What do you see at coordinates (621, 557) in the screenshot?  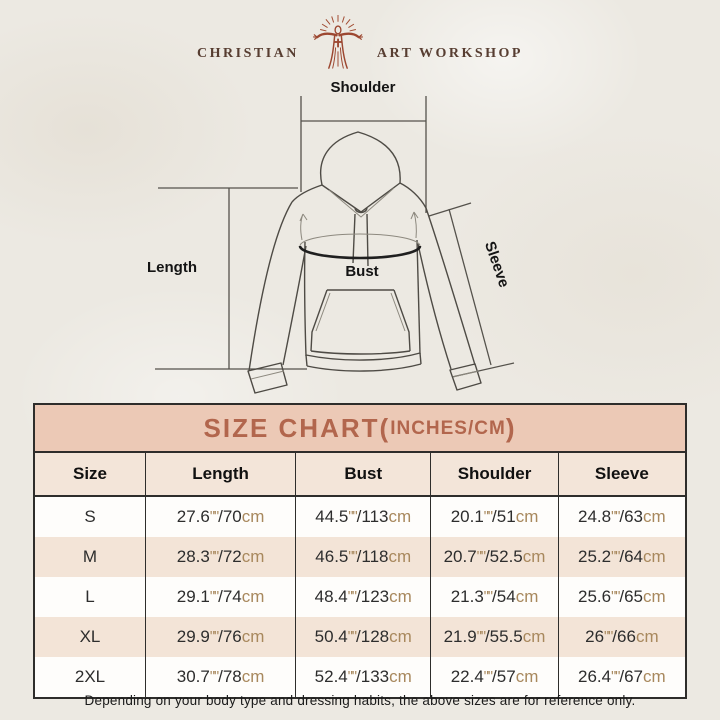 I see `measurement-cell: 25.2""/64cm` at bounding box center [621, 557].